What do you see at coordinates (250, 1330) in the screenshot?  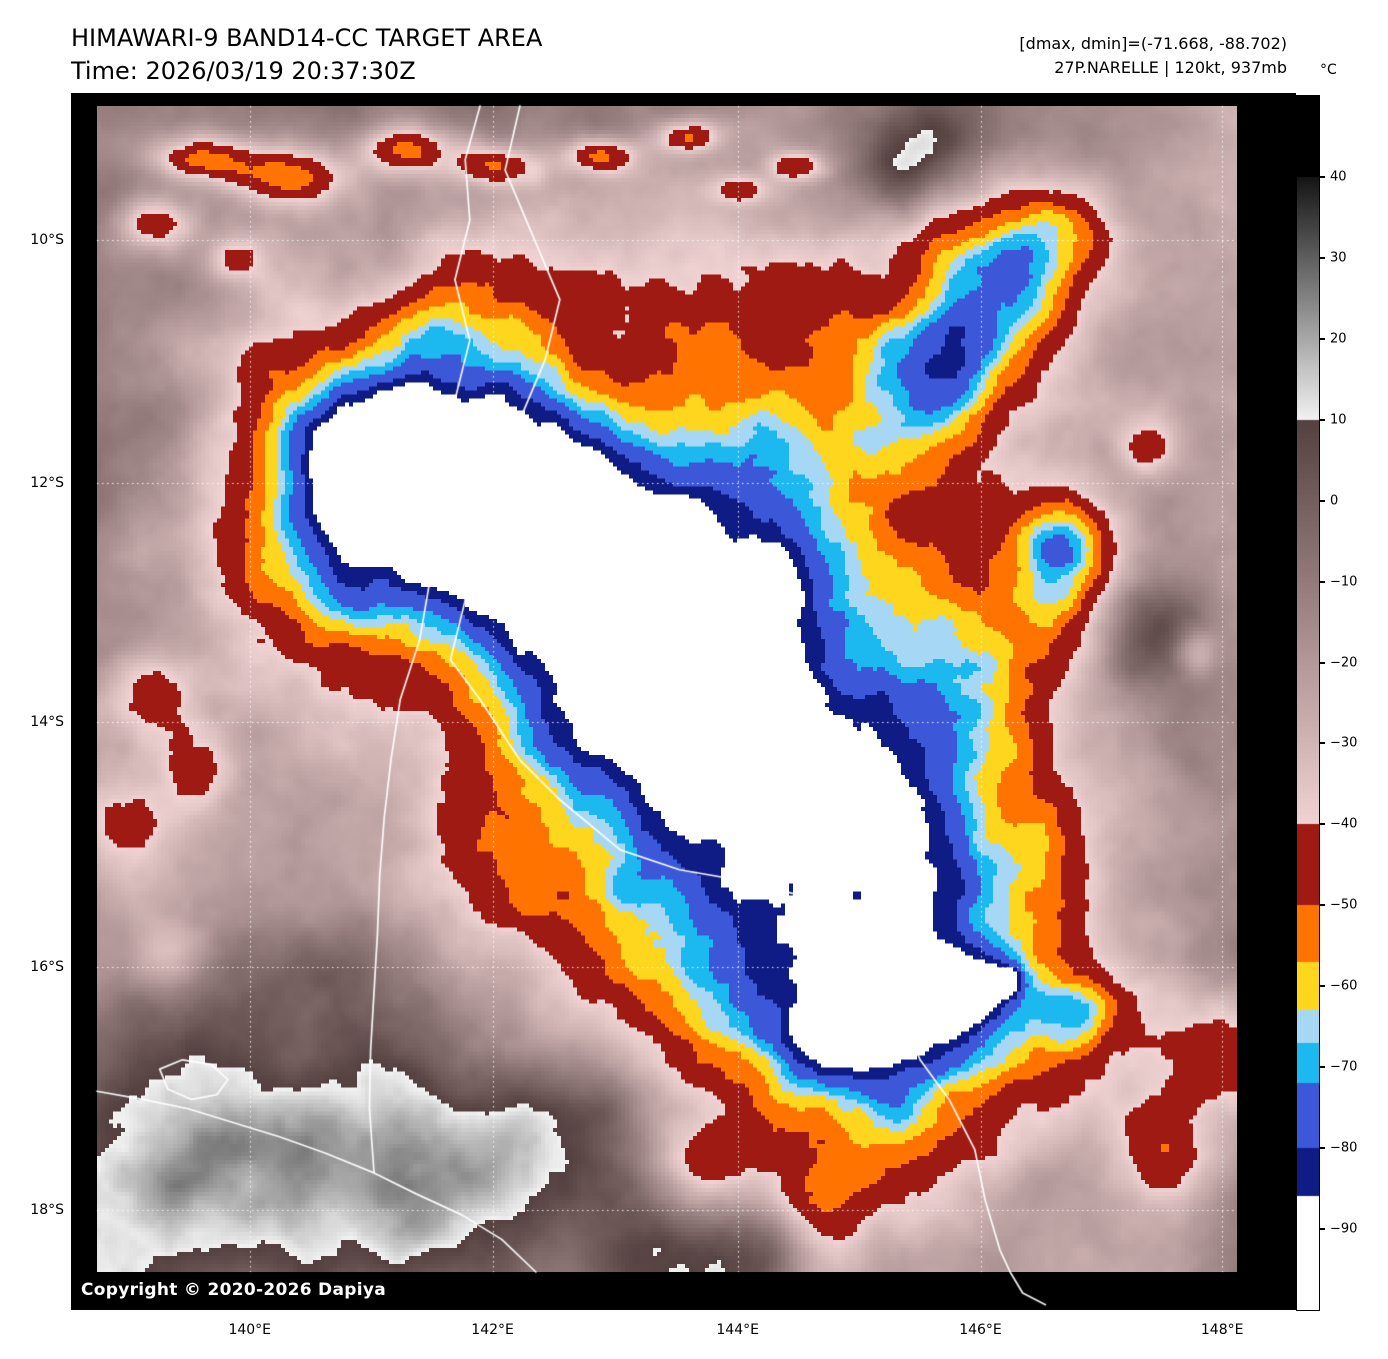 I see `lon-tick-label: 140°E` at bounding box center [250, 1330].